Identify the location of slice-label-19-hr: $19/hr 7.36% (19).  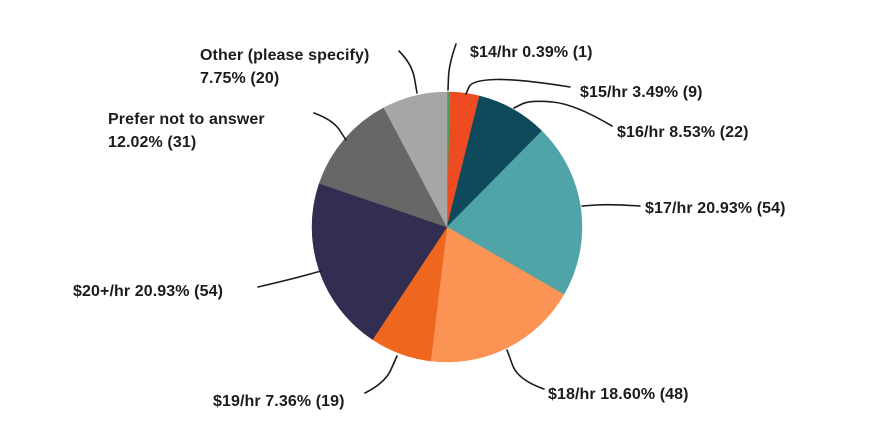
(279, 401).